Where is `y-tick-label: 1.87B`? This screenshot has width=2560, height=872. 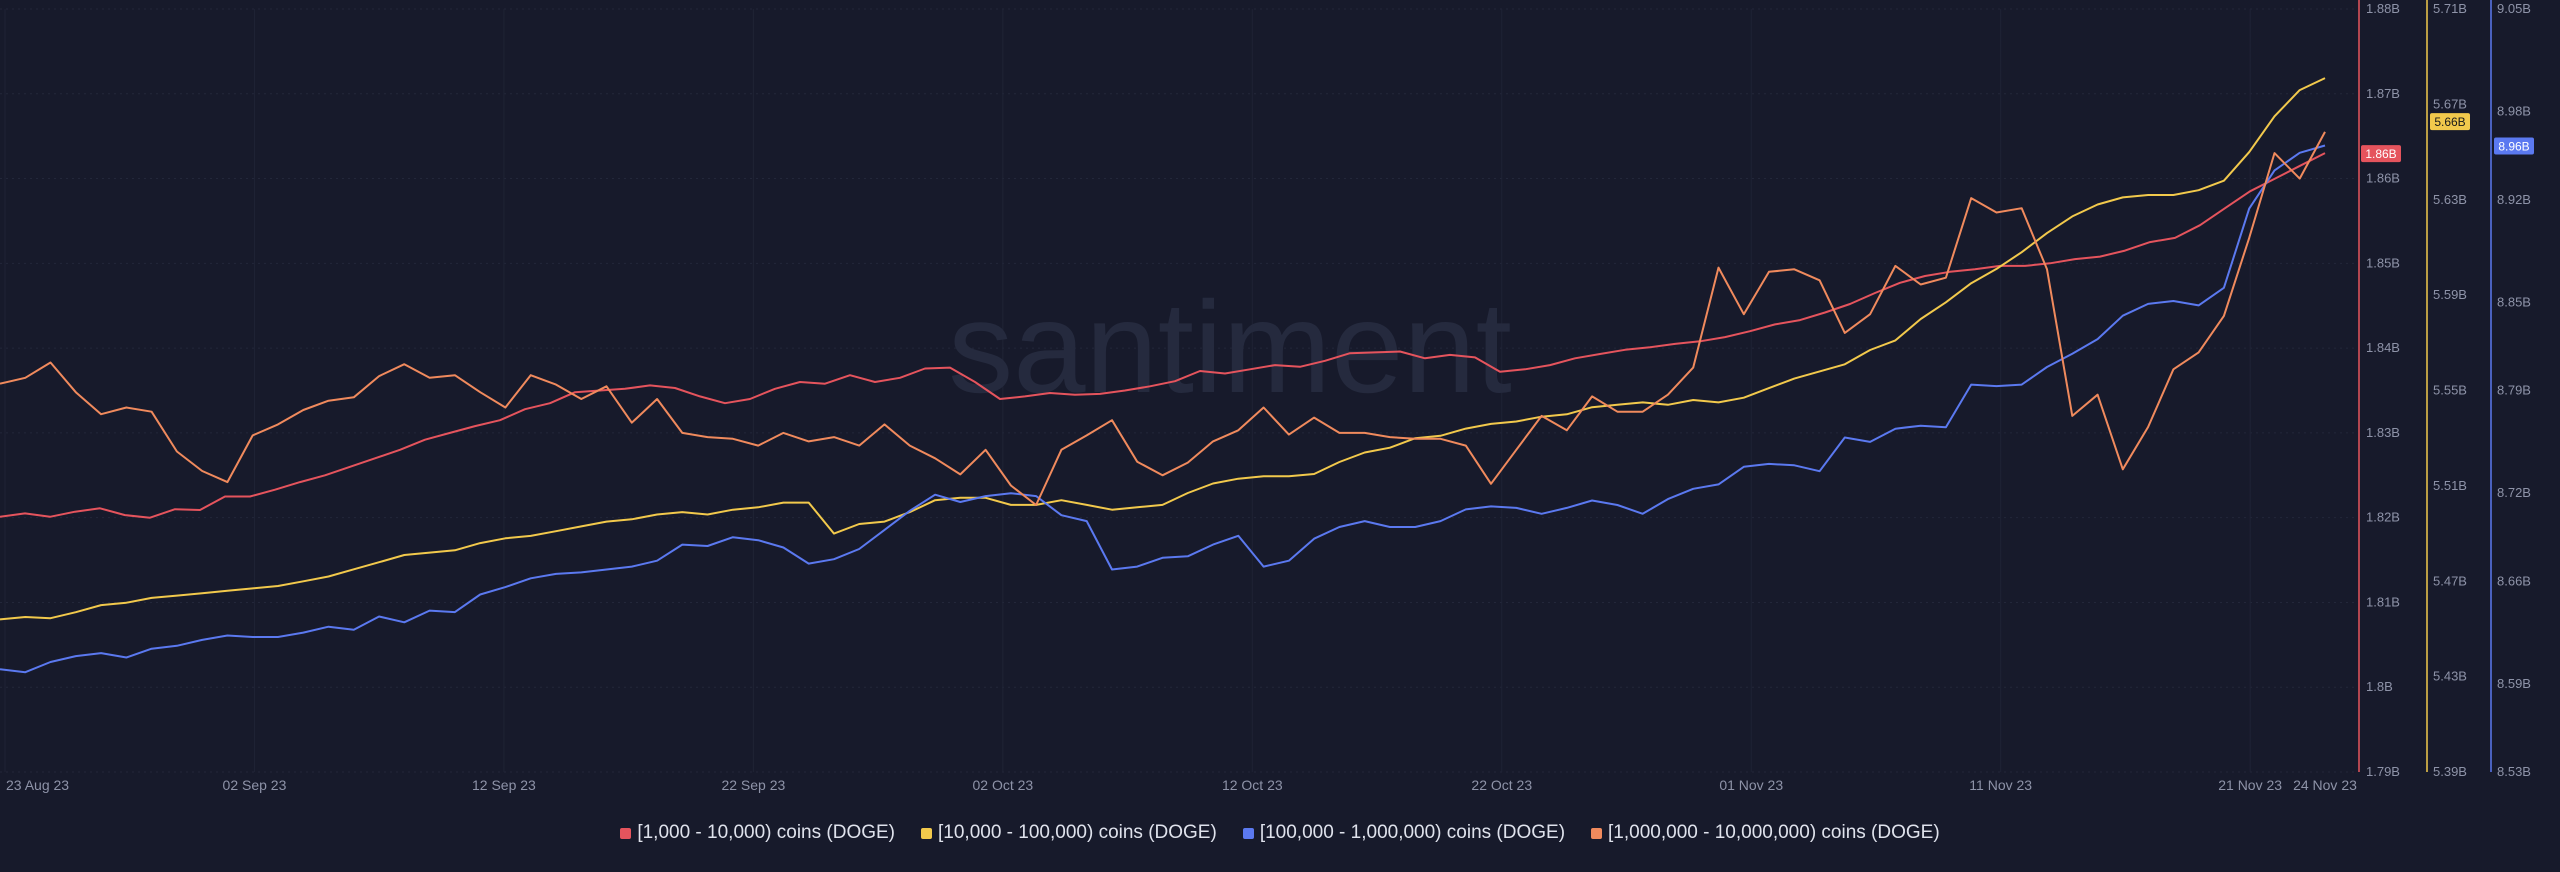
y-tick-label: 1.87B is located at coordinates (2383, 93).